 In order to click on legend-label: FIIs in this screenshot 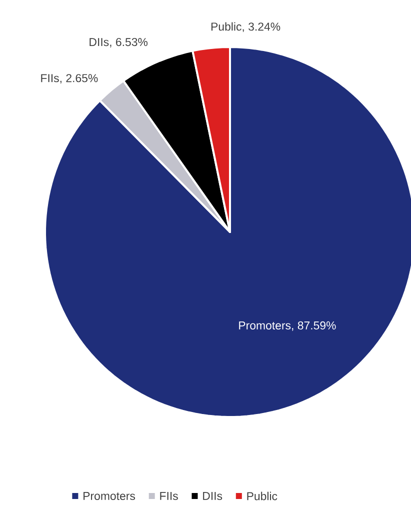, I will do `click(169, 496)`.